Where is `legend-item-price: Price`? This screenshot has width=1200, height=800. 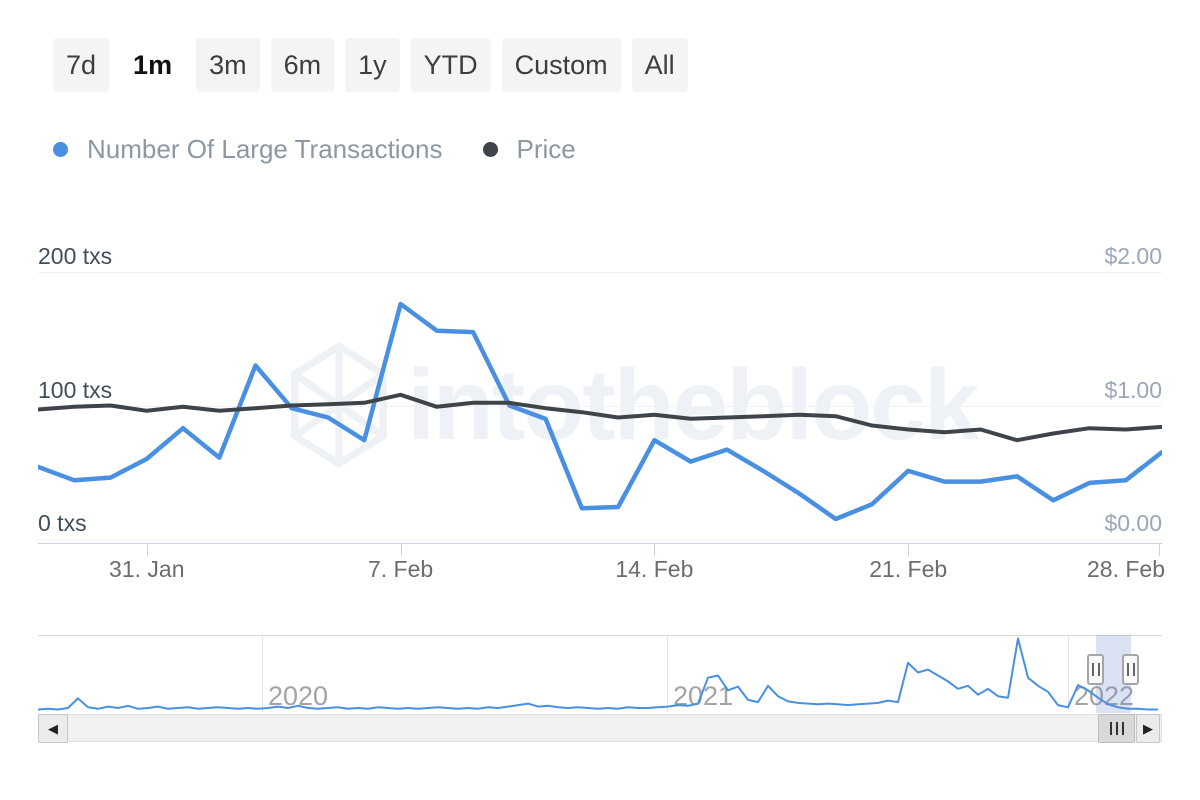
legend-item-price: Price is located at coordinates (529, 149).